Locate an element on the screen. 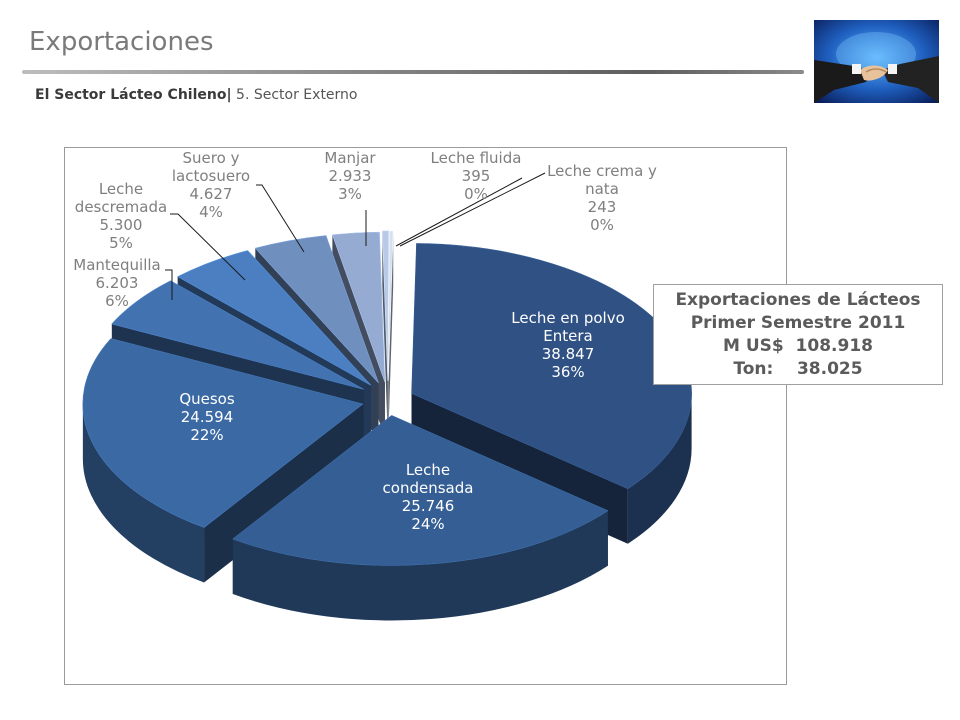 The image size is (960, 720). slice-leche-en-polvo-entera-label: Leche en polvo Entera 38.847 36% is located at coordinates (568, 345).